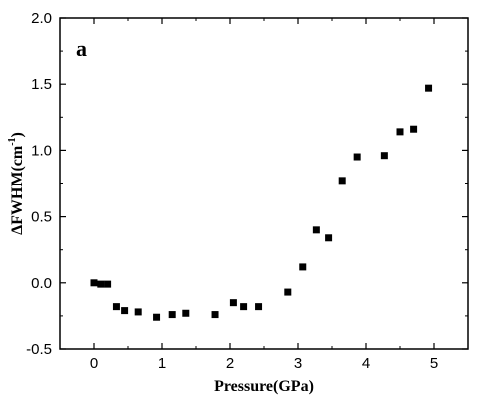  What do you see at coordinates (230, 363) in the screenshot?
I see `x-tick-label: 2` at bounding box center [230, 363].